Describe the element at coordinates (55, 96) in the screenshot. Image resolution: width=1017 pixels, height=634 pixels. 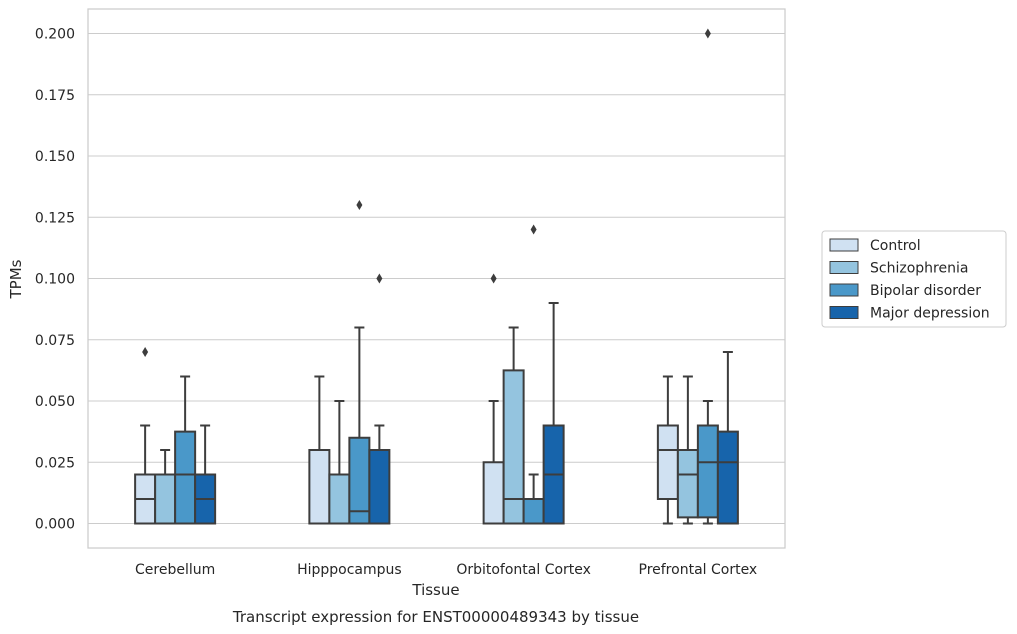
I see `y-tick-label: 0.175` at that location.